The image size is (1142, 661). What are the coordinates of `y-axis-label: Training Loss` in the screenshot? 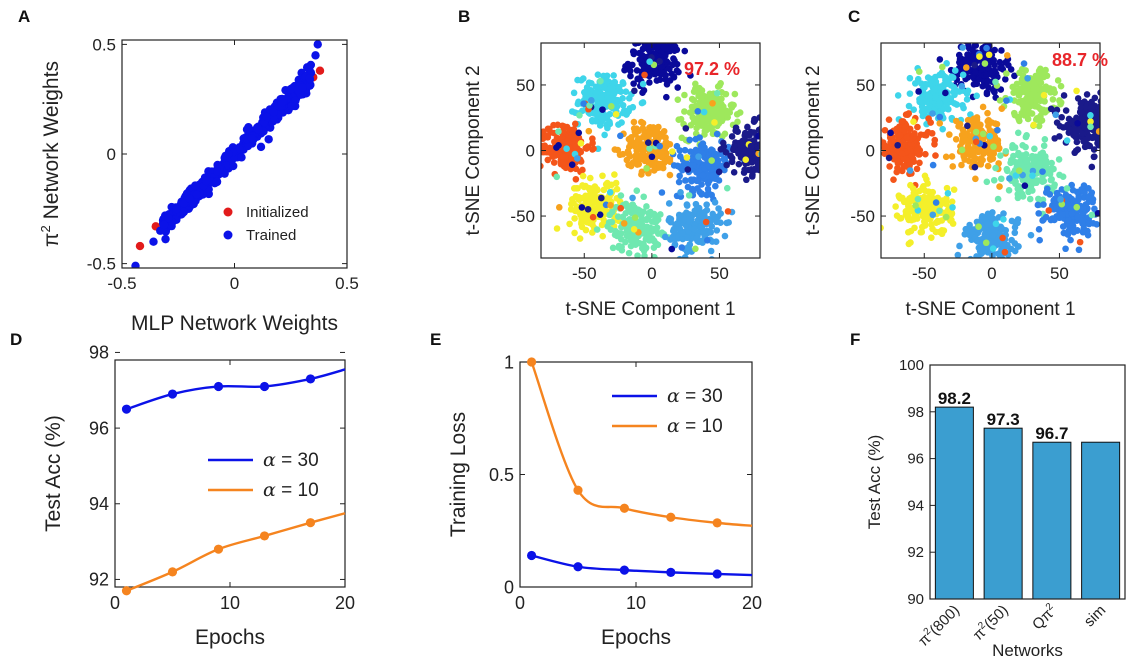 It's located at (458, 474).